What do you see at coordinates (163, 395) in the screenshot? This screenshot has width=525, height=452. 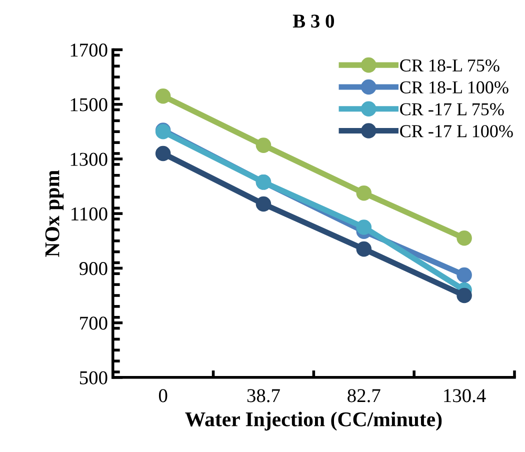 I see `x-tick-label: 0` at bounding box center [163, 395].